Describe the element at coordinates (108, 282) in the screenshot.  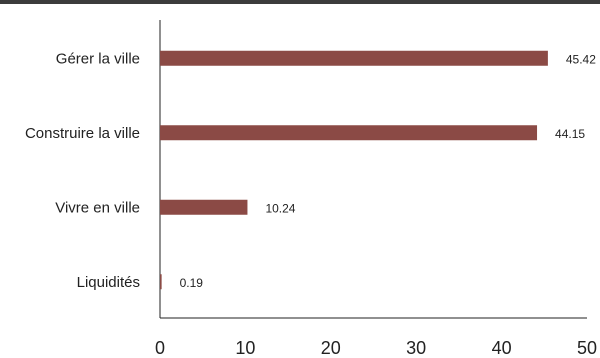
I see `category-label: Liquidités` at that location.